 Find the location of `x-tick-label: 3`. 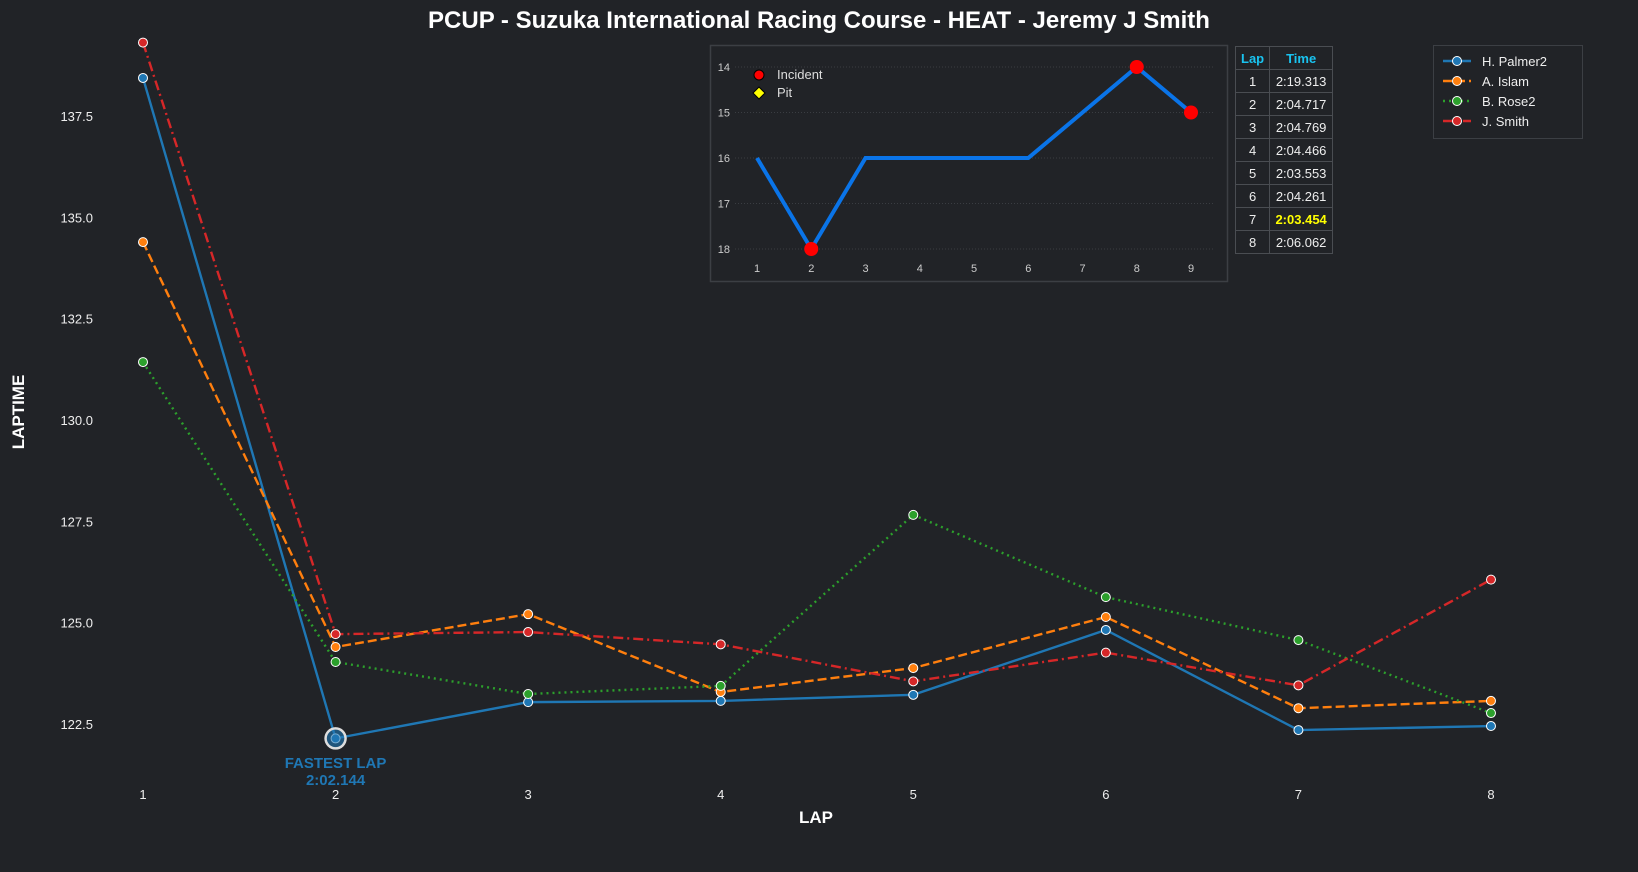

x-tick-label: 3 is located at coordinates (528, 794).